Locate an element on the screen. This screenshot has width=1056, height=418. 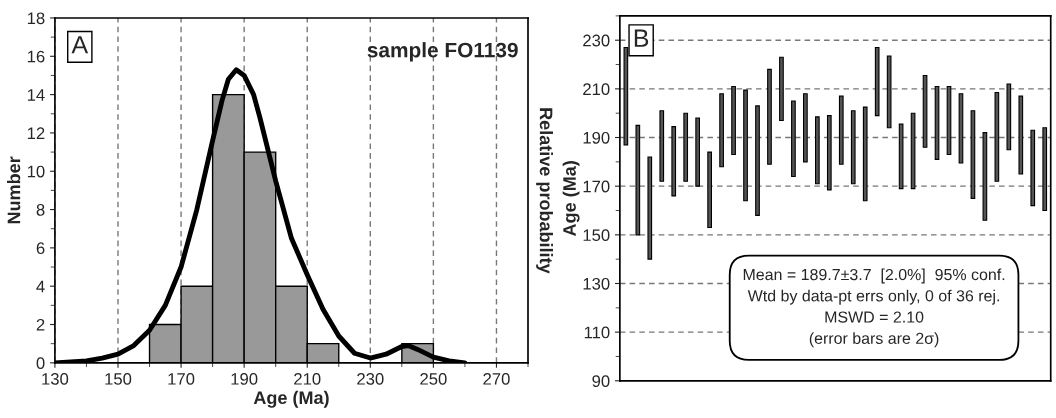
y-tick-label: 10 is located at coordinates (36, 171).